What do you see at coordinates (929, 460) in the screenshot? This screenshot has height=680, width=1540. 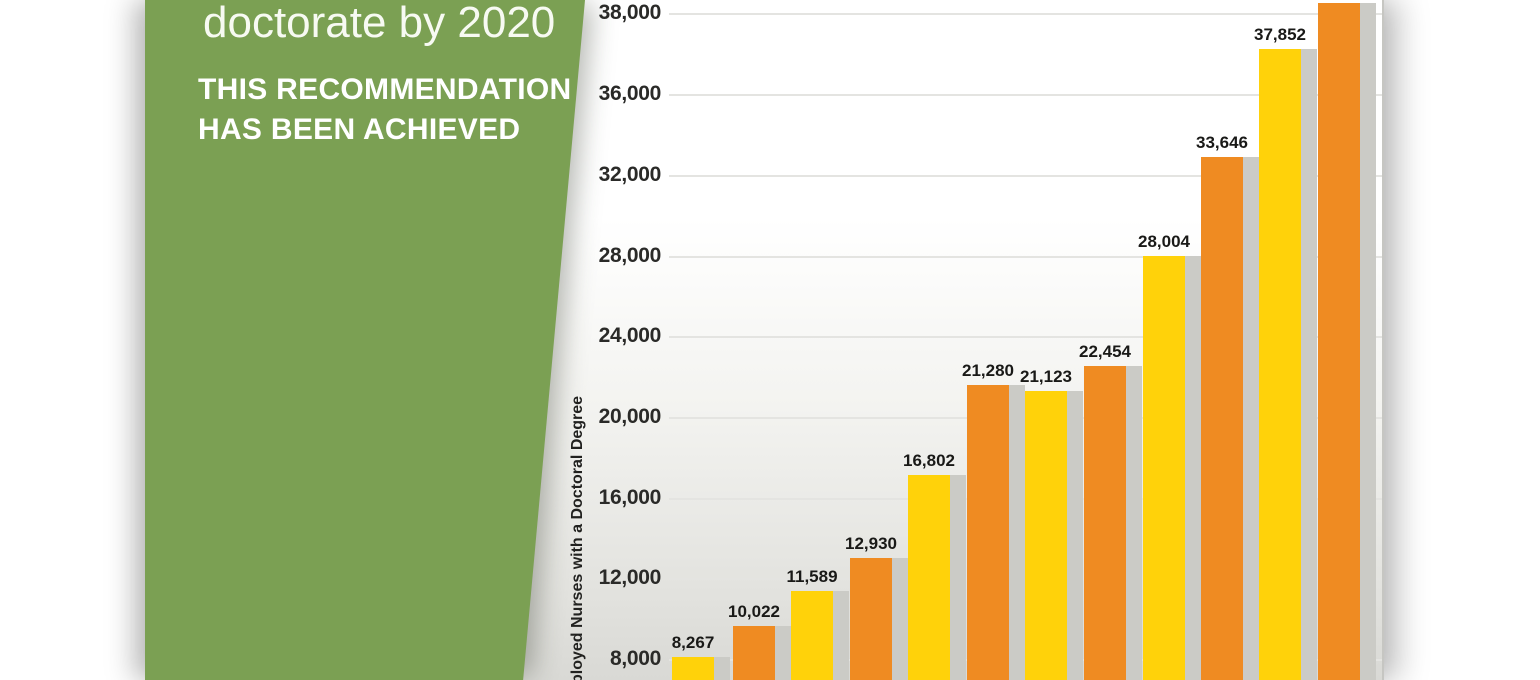 I see `bar-value-label: 16,802` at bounding box center [929, 460].